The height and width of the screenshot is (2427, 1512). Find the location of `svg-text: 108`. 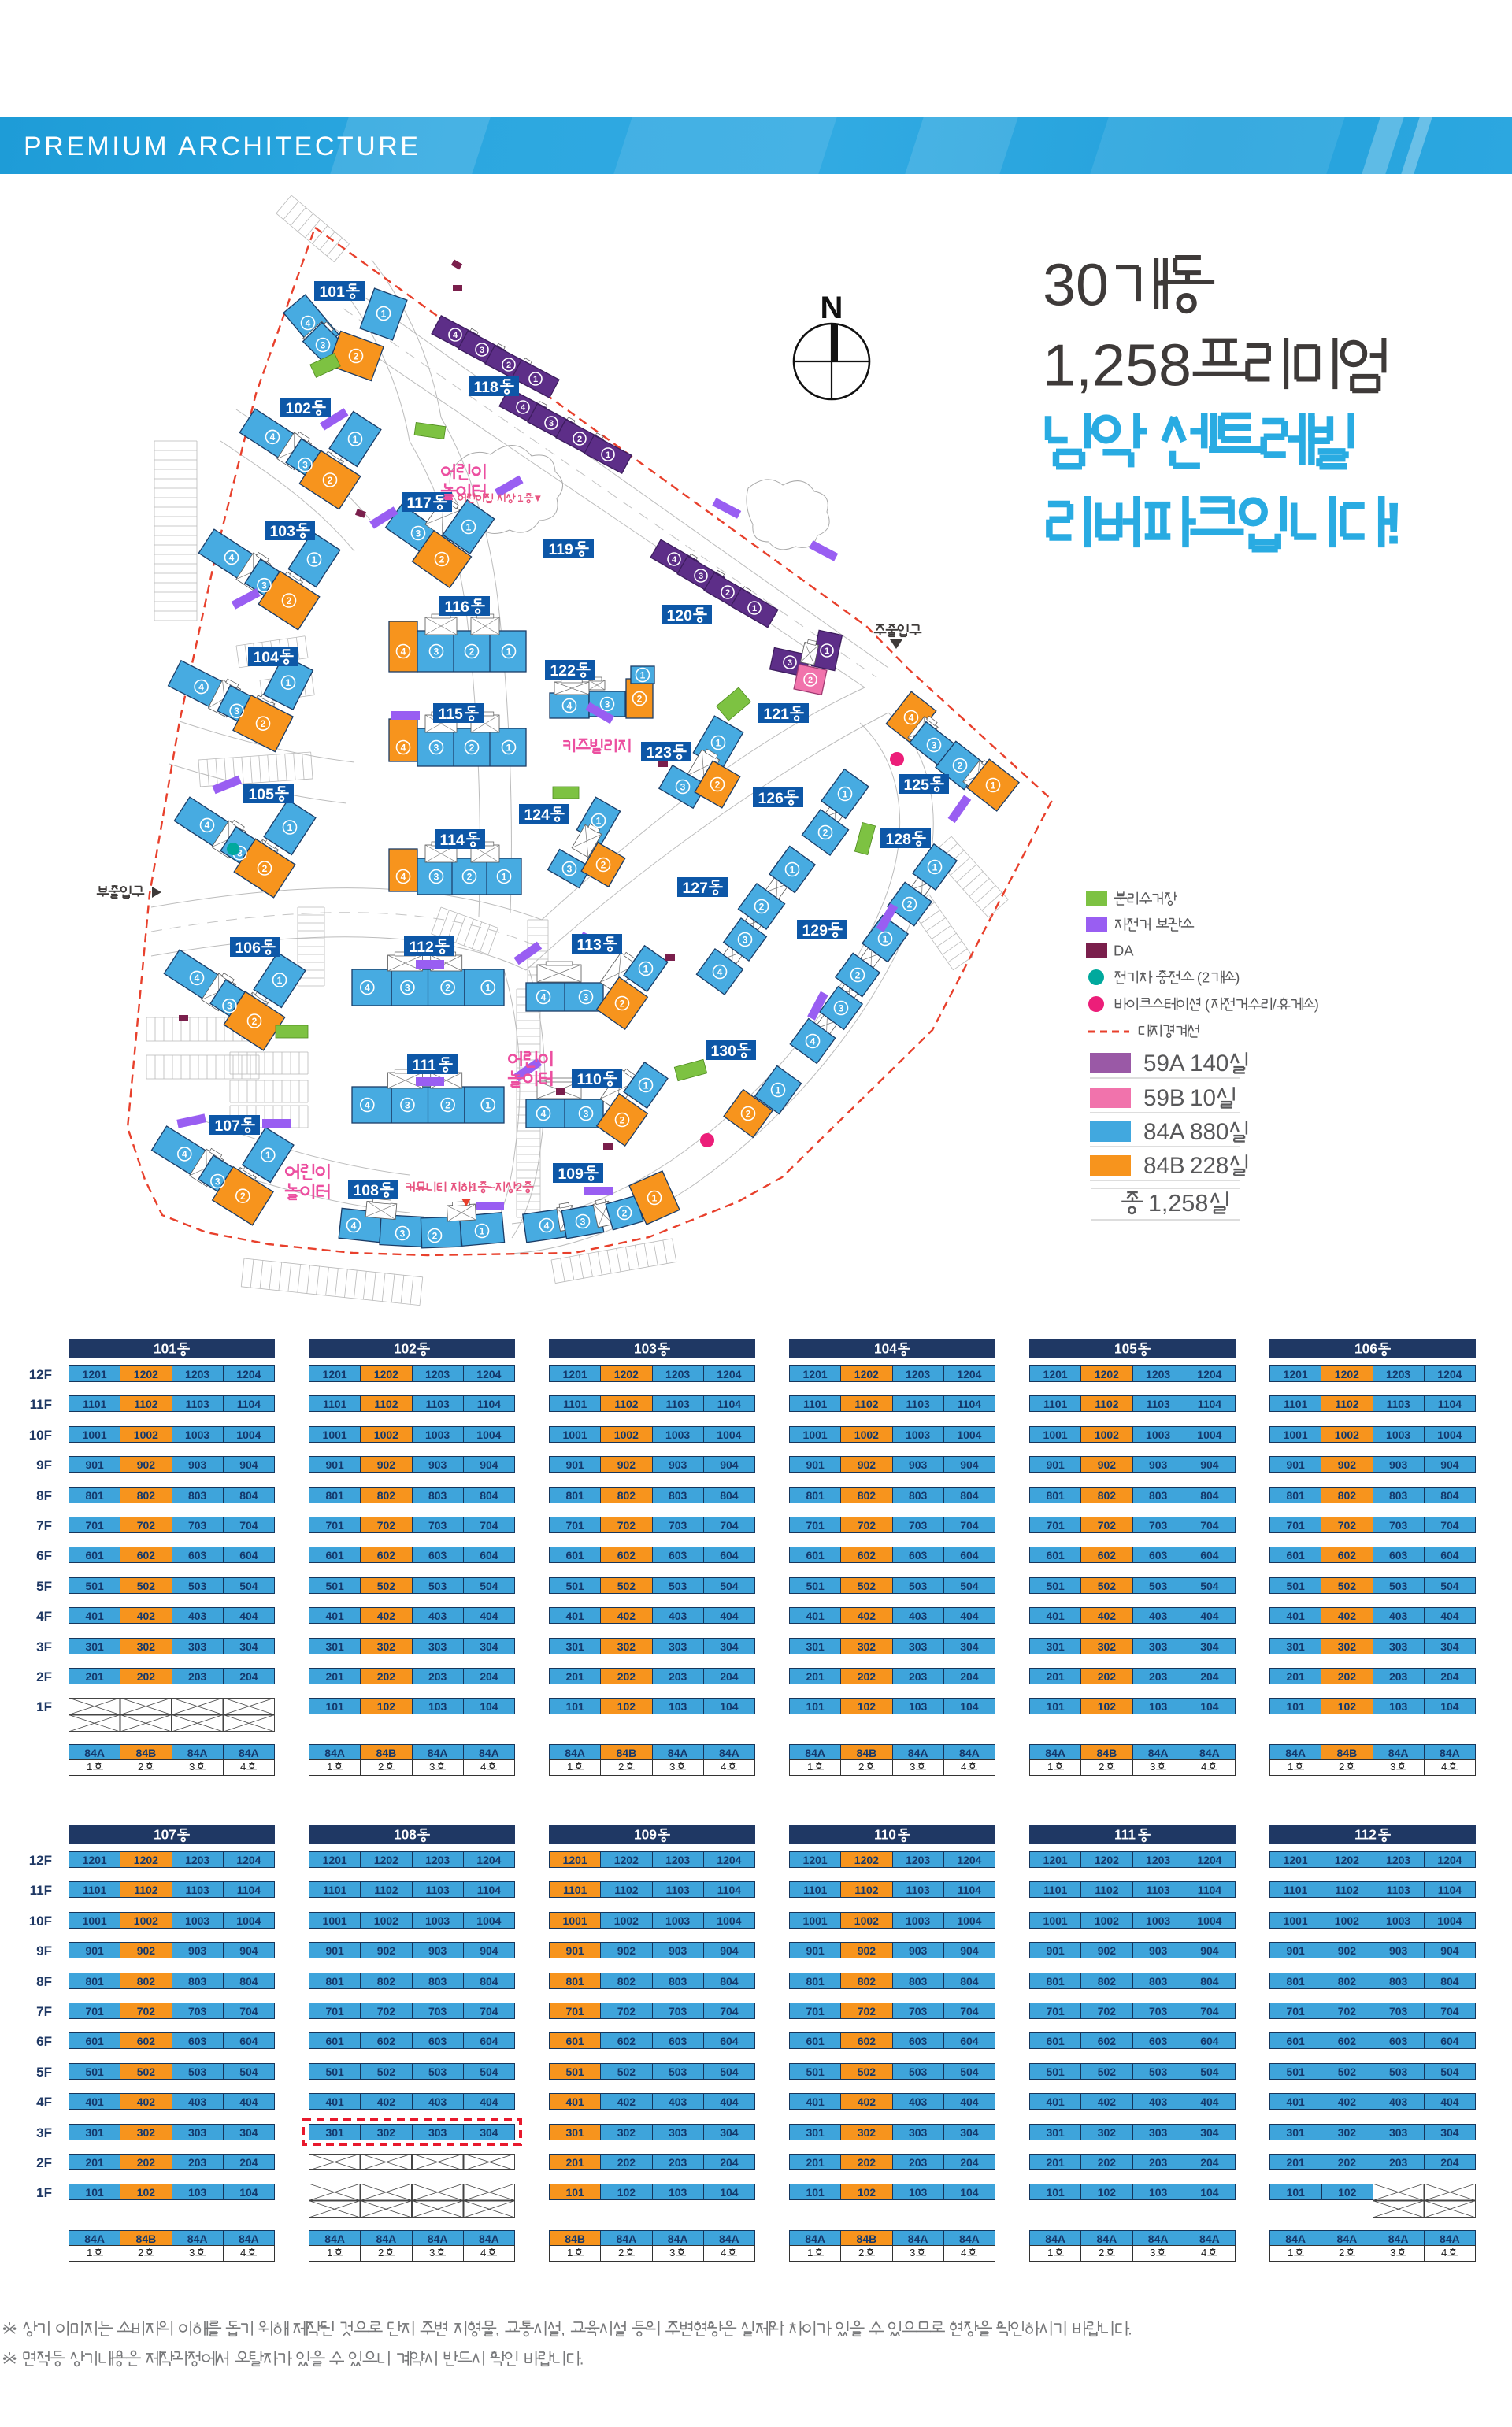

svg-text: 108 is located at coordinates (405, 1835).